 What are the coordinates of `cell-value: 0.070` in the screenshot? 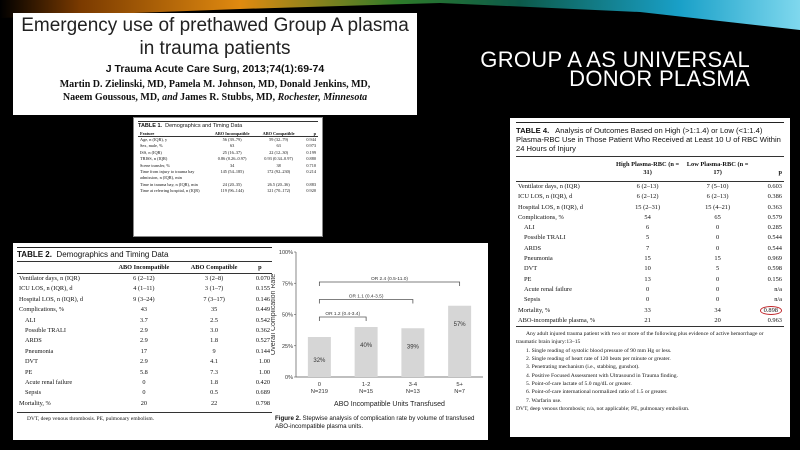 It's located at (260, 279).